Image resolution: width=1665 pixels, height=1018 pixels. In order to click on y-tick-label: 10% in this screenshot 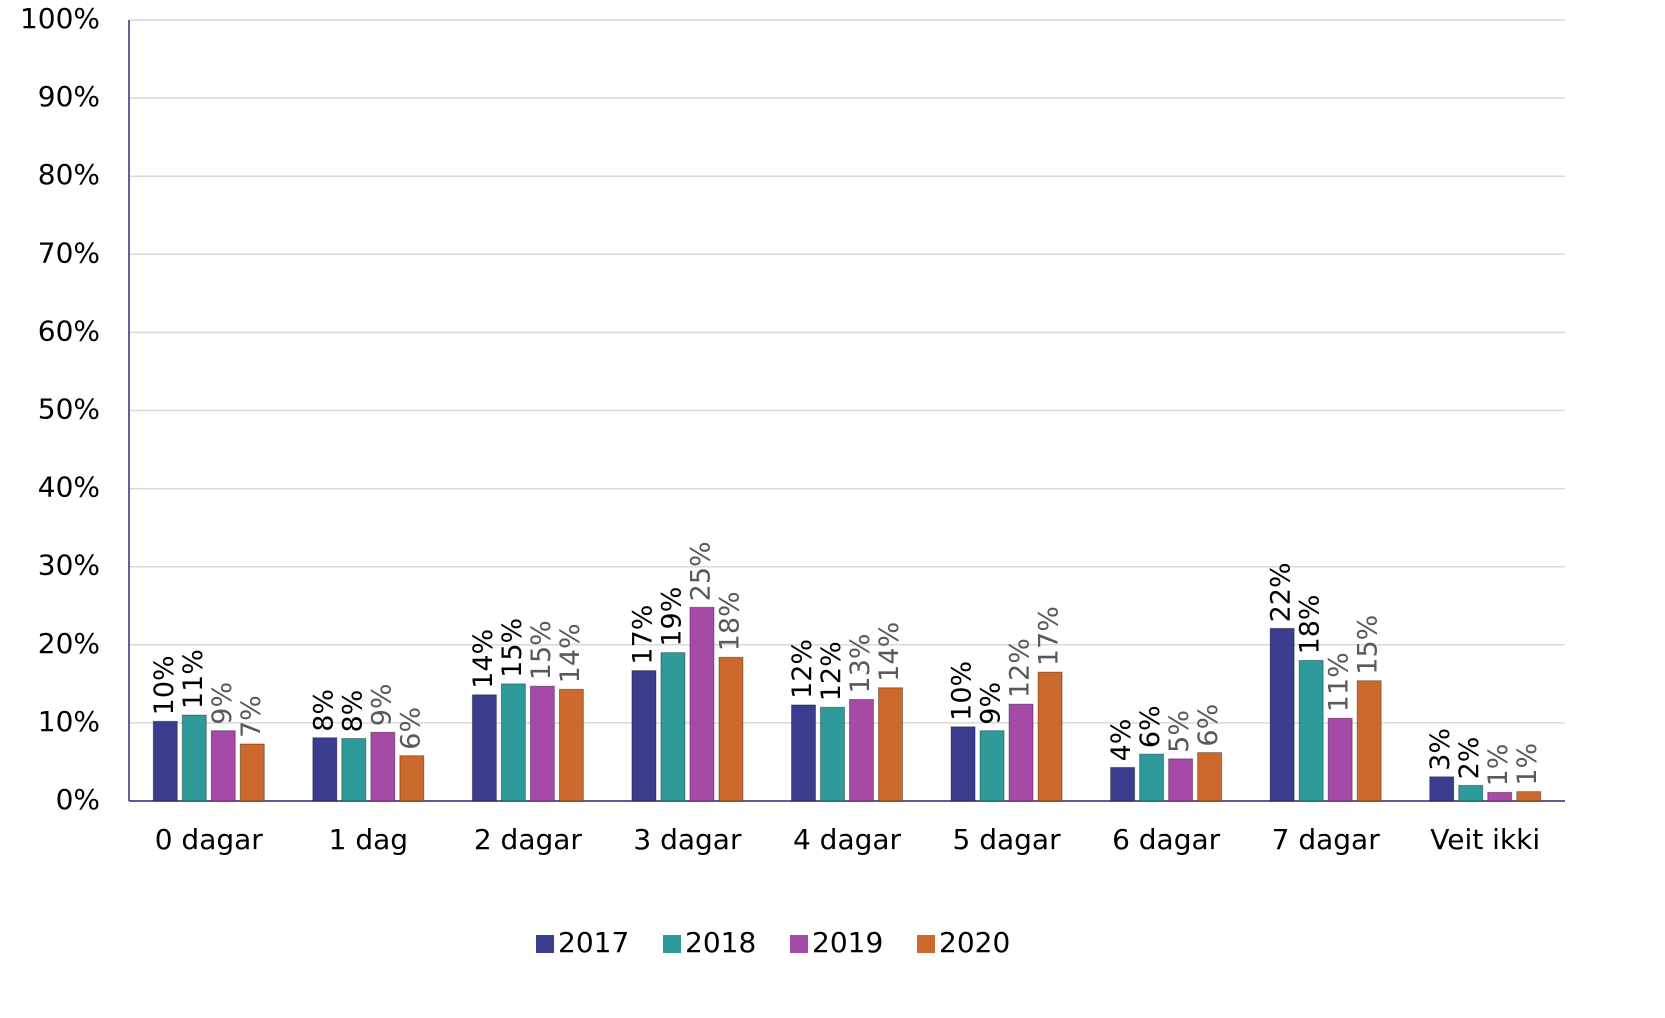, I will do `click(69, 721)`.